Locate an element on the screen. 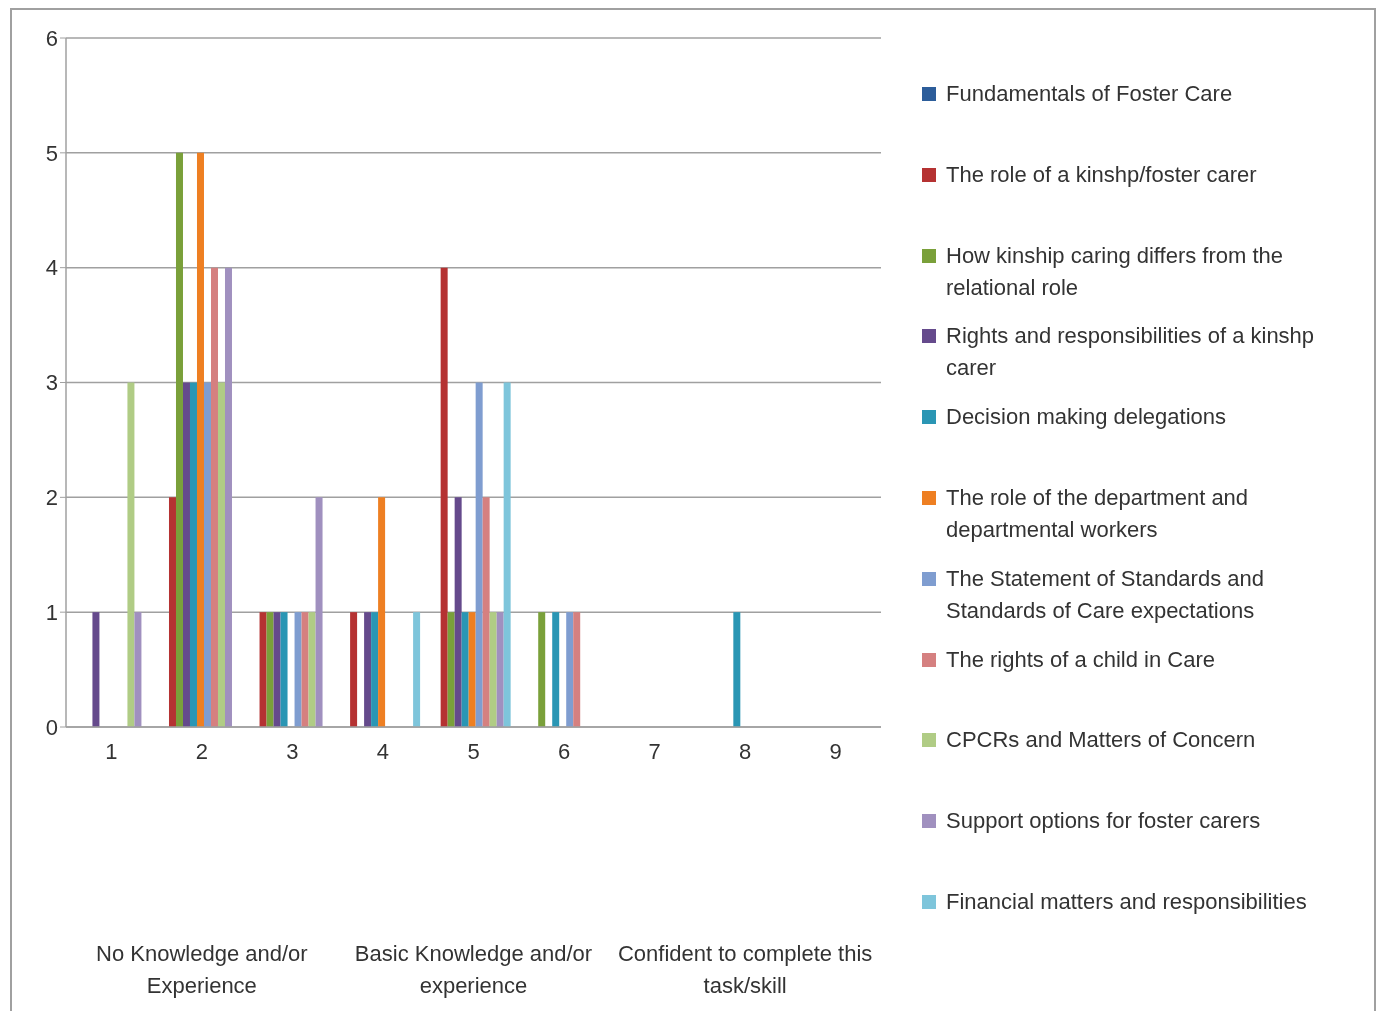 The height and width of the screenshot is (1011, 1382). legend-label: The role of the department and departmental workers is located at coordinates (1098, 514).